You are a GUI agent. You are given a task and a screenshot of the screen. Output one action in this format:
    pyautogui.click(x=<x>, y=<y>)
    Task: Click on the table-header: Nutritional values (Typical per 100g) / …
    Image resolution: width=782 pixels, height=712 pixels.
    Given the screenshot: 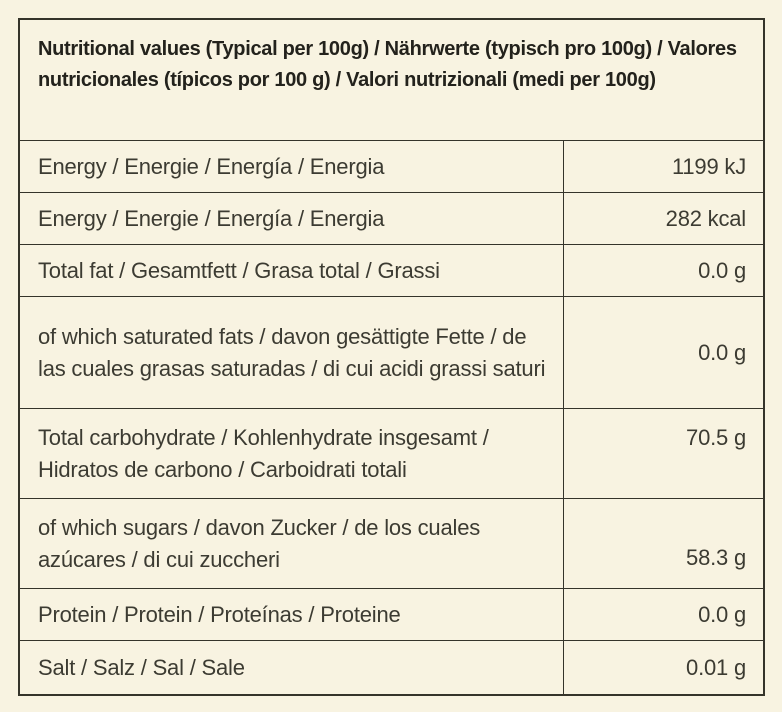 What is the action you would take?
    pyautogui.click(x=387, y=64)
    